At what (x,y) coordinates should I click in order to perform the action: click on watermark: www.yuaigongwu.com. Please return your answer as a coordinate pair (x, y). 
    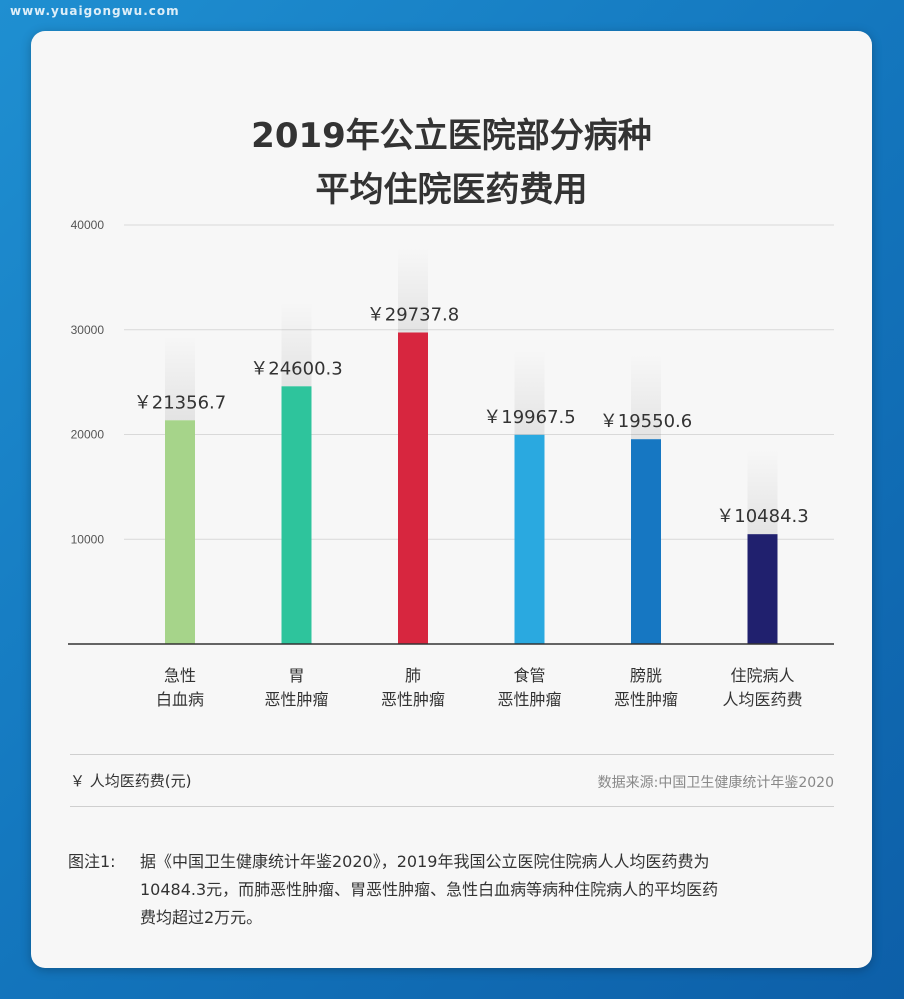
    Looking at the image, I should click on (95, 11).